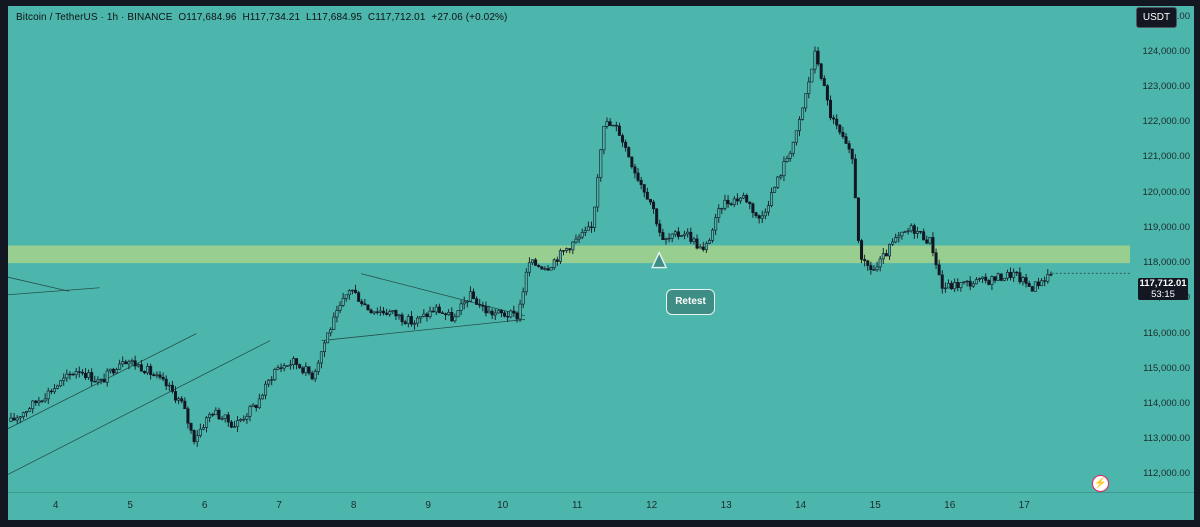 Image resolution: width=1200 pixels, height=527 pixels. Describe the element at coordinates (1156, 17) in the screenshot. I see `currency-button: USDT` at that location.